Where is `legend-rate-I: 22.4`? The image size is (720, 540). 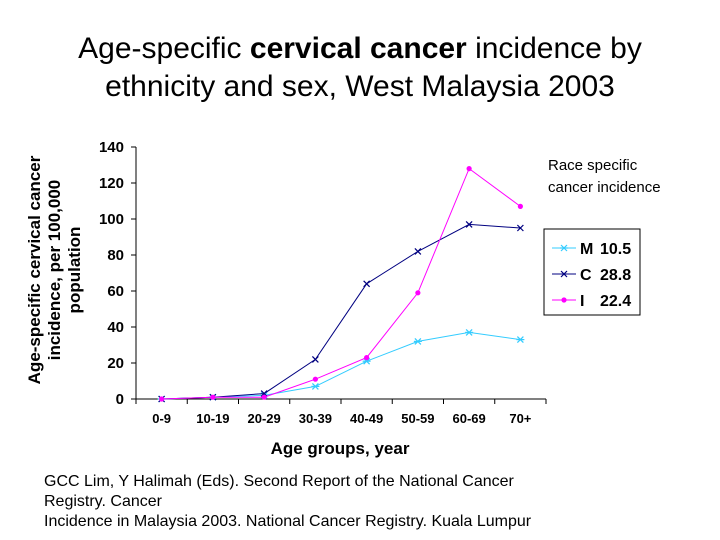
legend-rate-I: 22.4 is located at coordinates (615, 301).